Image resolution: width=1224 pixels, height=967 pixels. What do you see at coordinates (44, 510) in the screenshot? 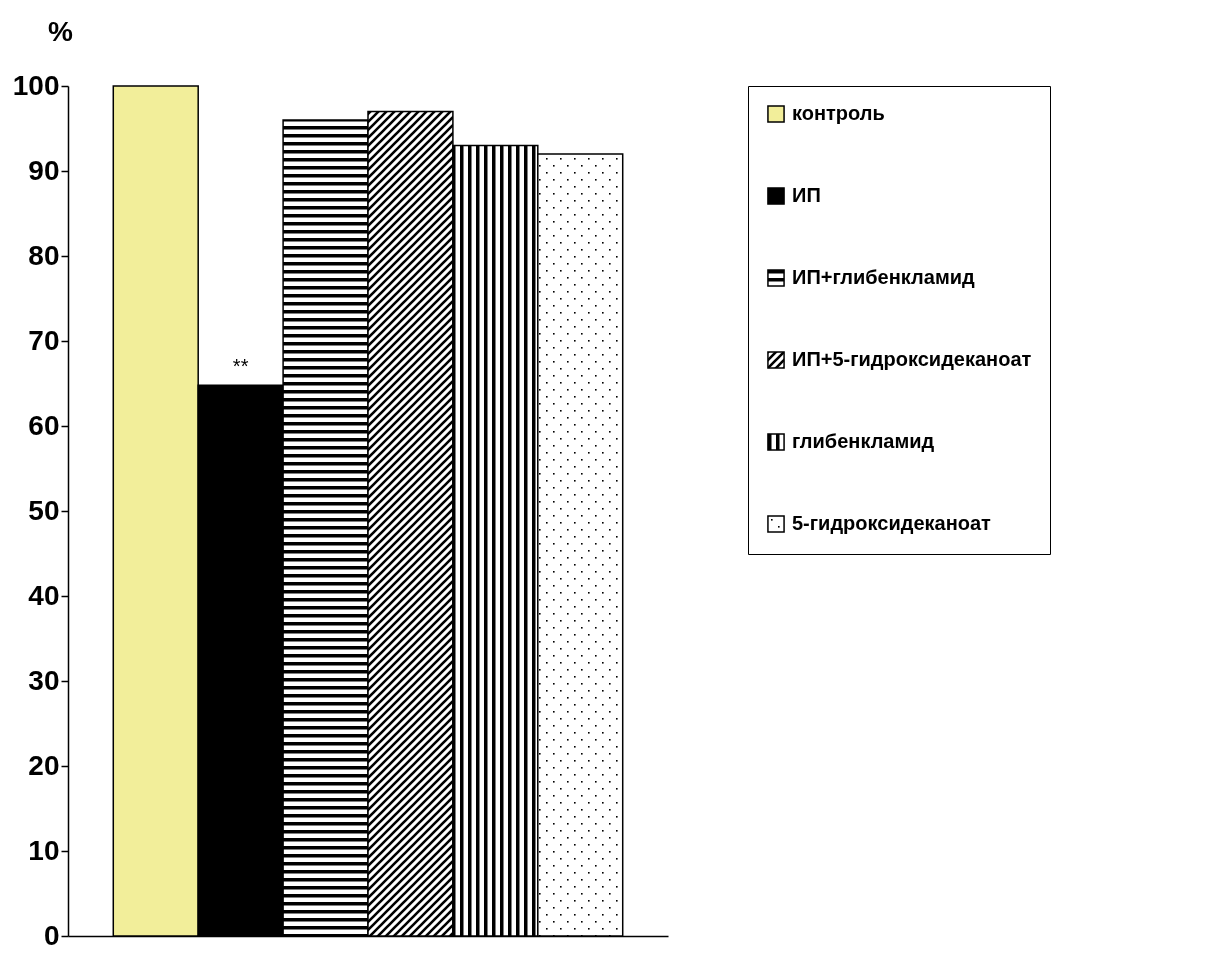
I see `y-tick-label: 50` at bounding box center [44, 510].